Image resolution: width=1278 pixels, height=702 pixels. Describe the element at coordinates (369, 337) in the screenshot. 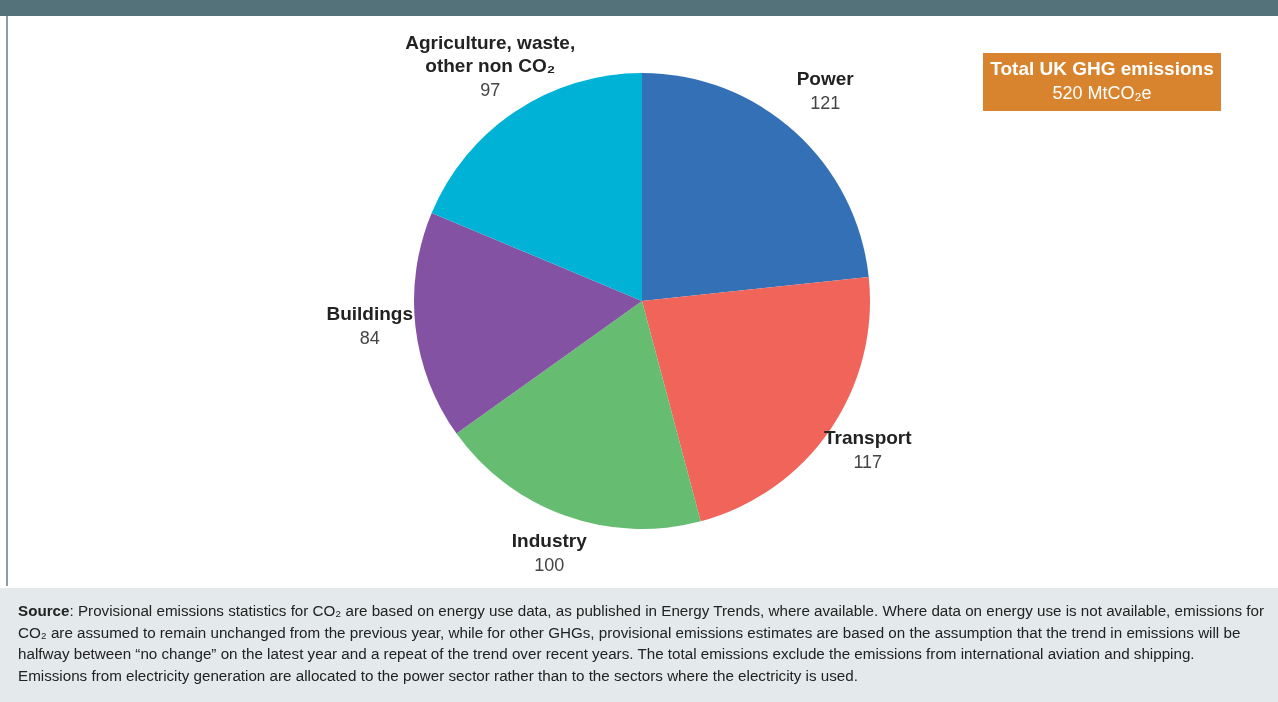

I see `data-label: 84` at that location.